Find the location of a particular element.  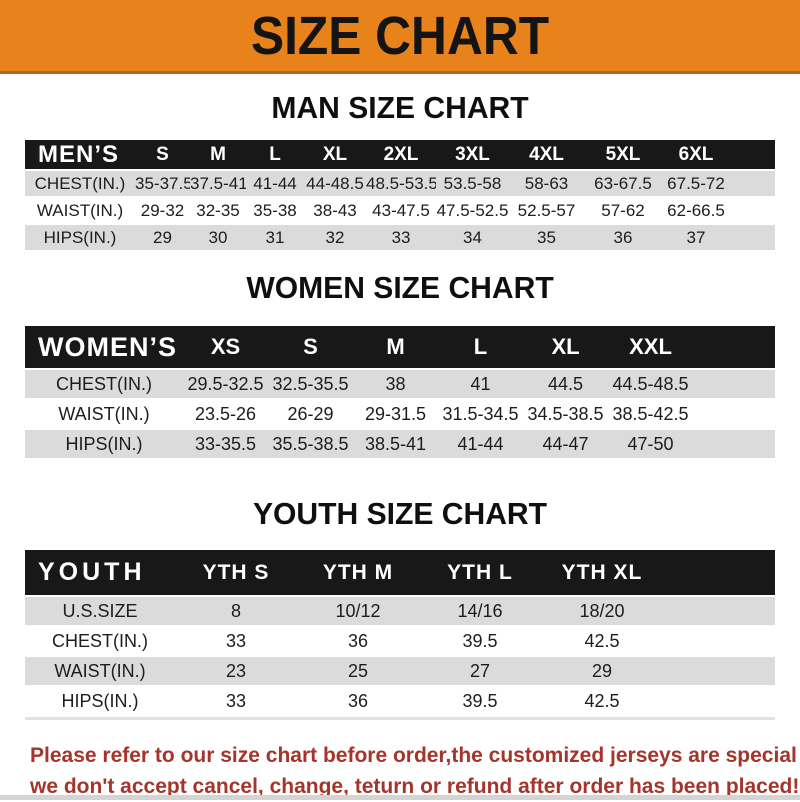

size-value-cell: 38 is located at coordinates (395, 384).